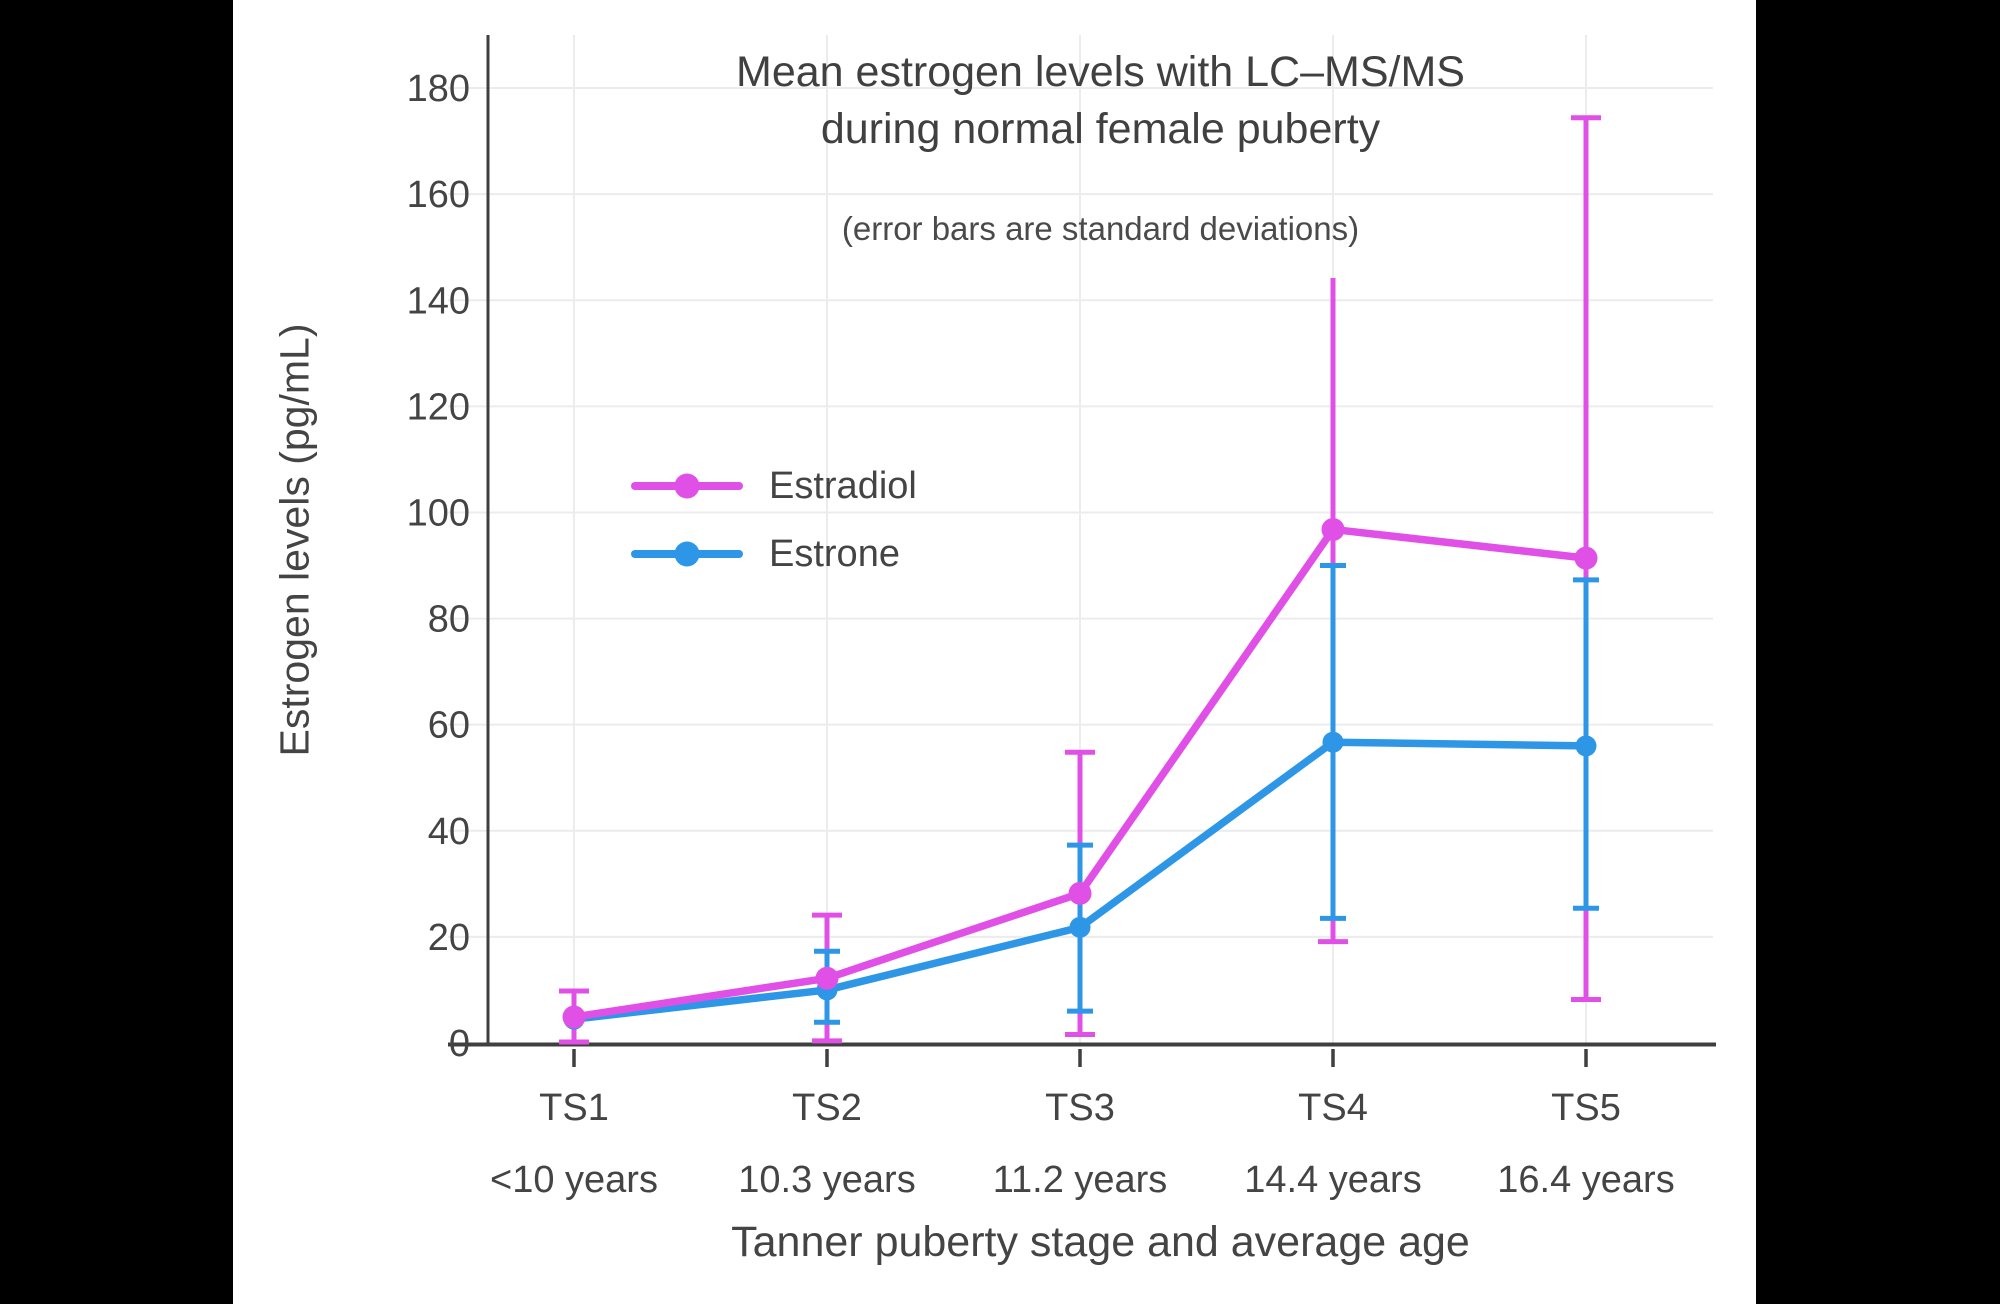  What do you see at coordinates (827, 1108) in the screenshot?
I see `x-tick-stage-TS2: TS2` at bounding box center [827, 1108].